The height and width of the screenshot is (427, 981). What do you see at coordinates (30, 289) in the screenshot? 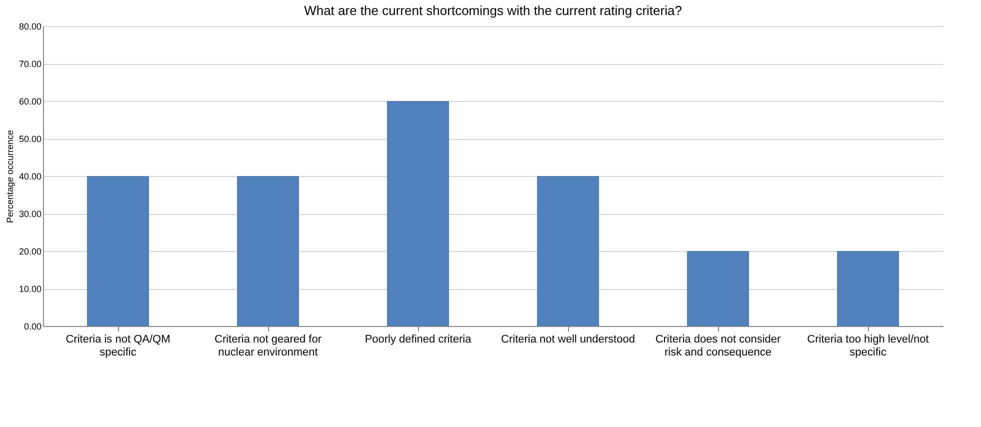
I see `y-tick-label: 10.00` at bounding box center [30, 289].